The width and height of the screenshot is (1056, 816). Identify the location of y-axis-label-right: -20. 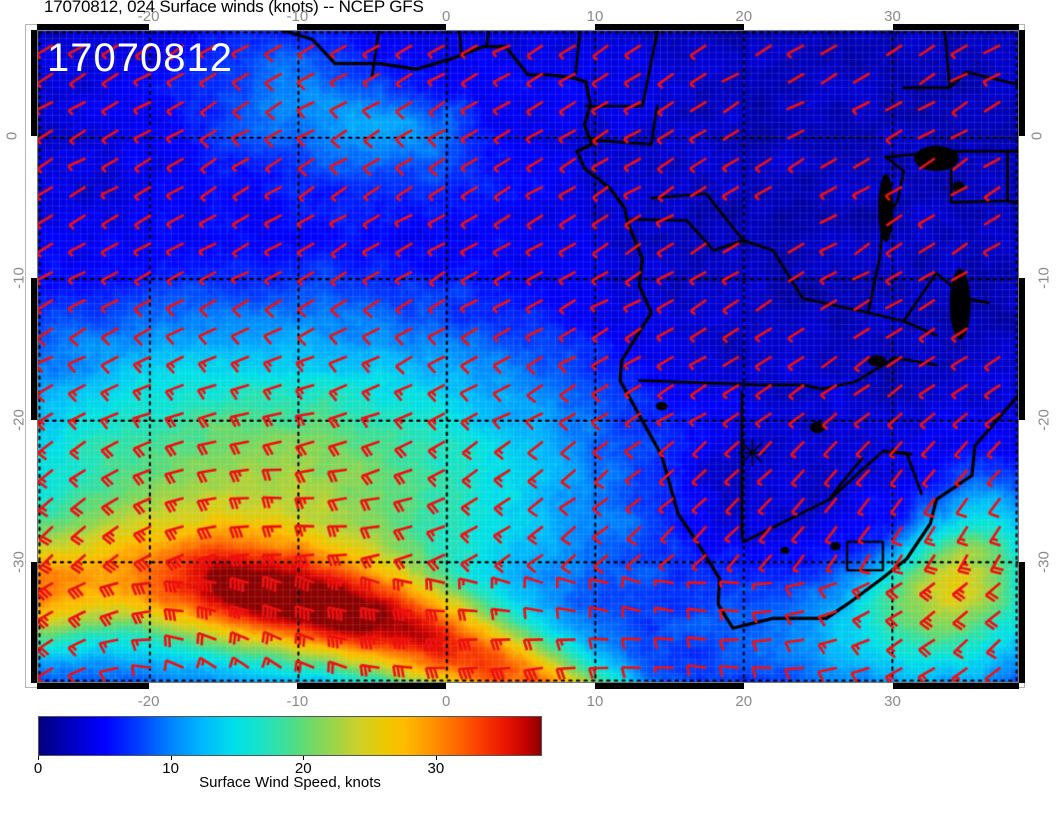
(1044, 420).